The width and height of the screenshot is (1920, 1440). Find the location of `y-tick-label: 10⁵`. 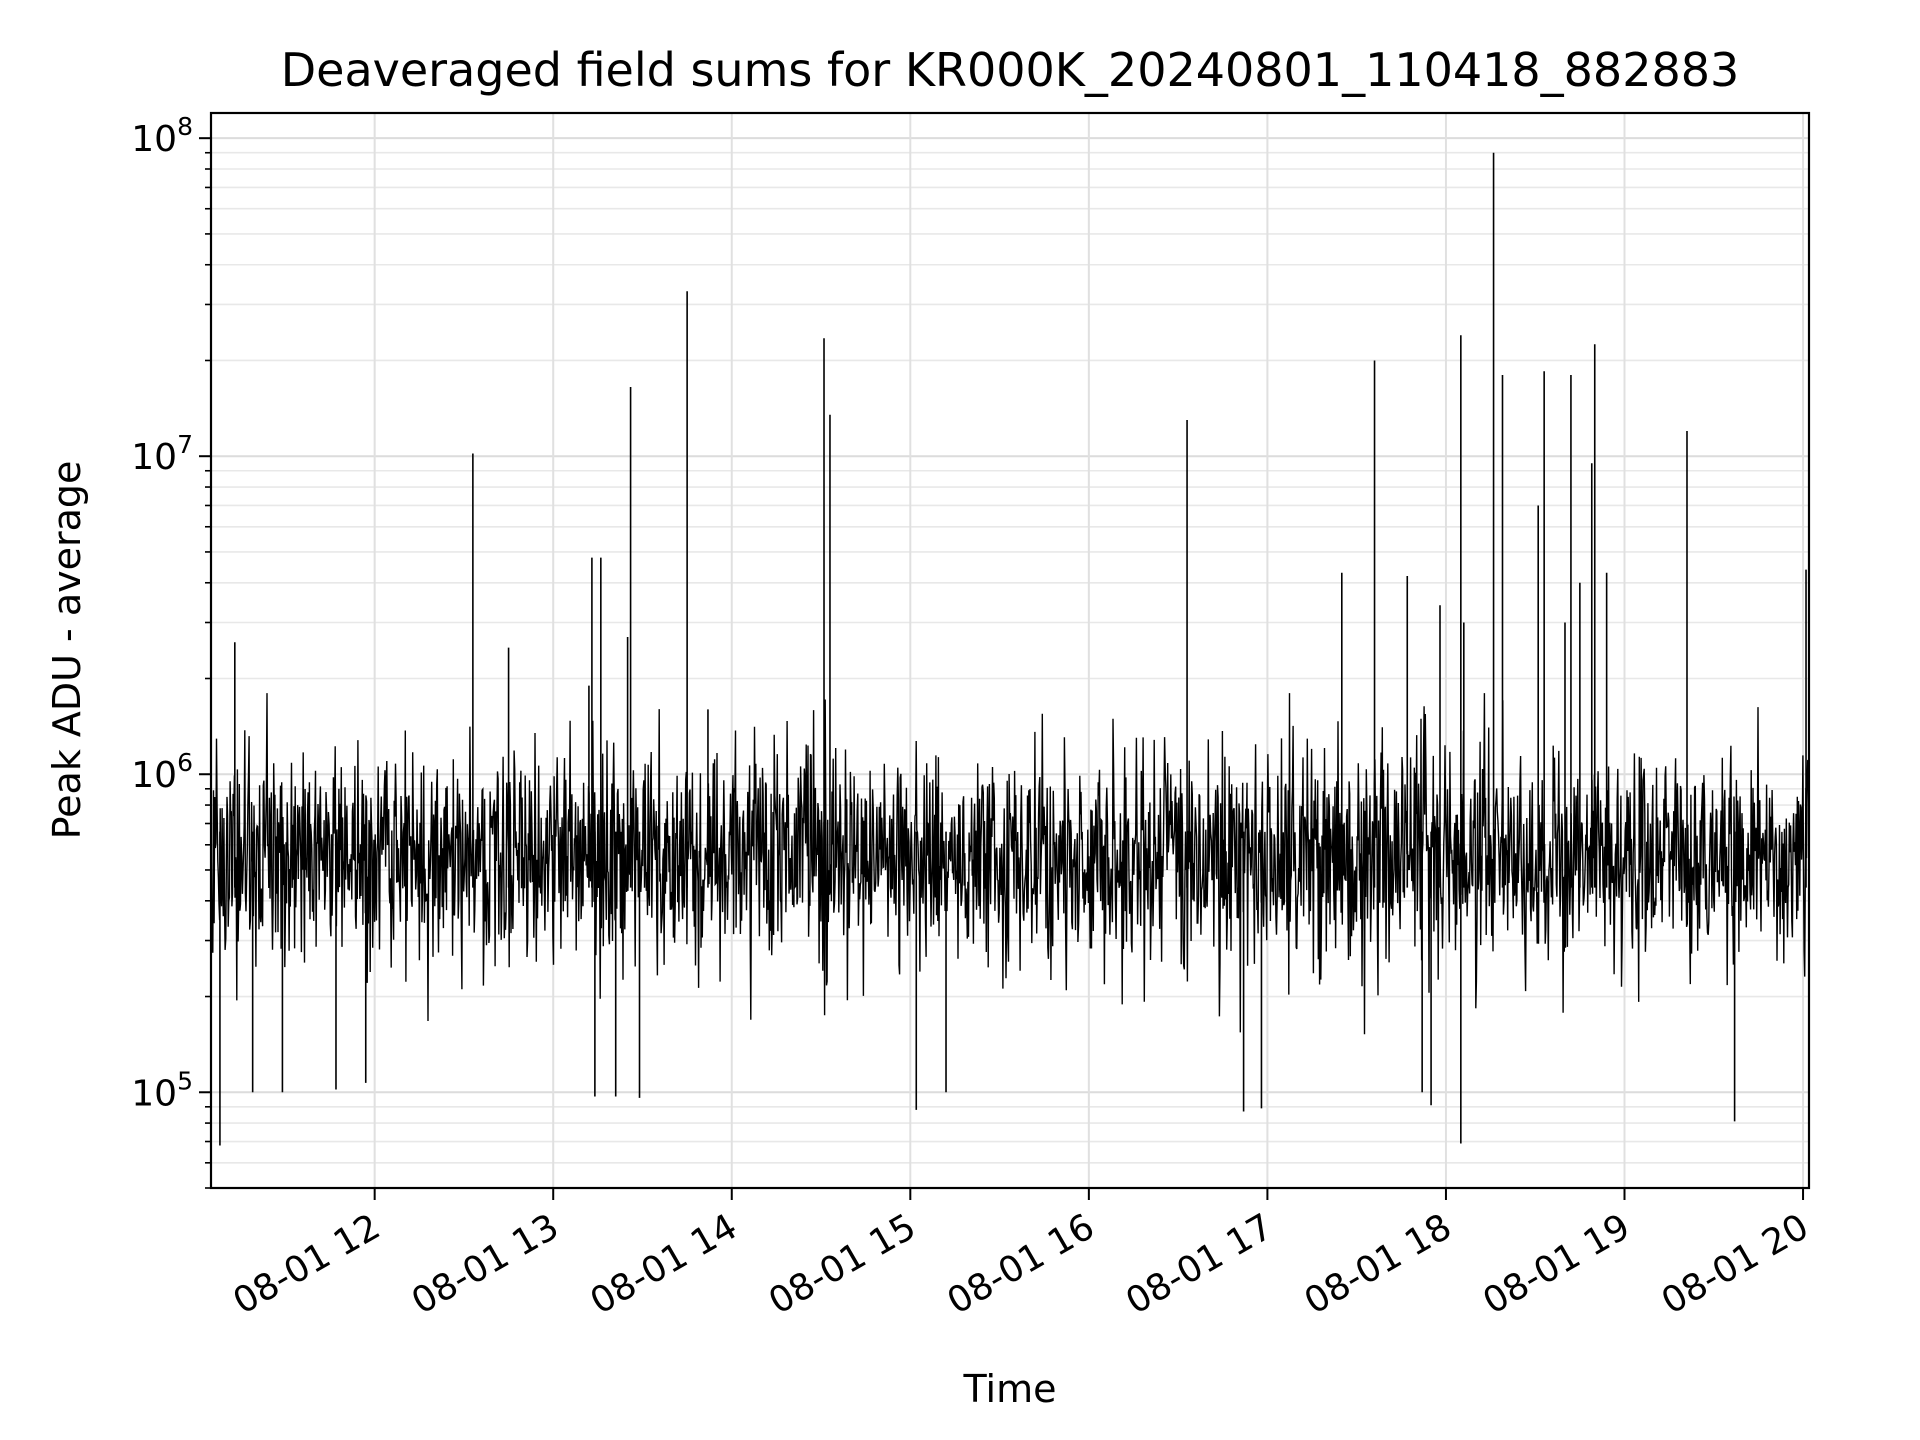

y-tick-label: 10⁵ is located at coordinates (162, 1090).